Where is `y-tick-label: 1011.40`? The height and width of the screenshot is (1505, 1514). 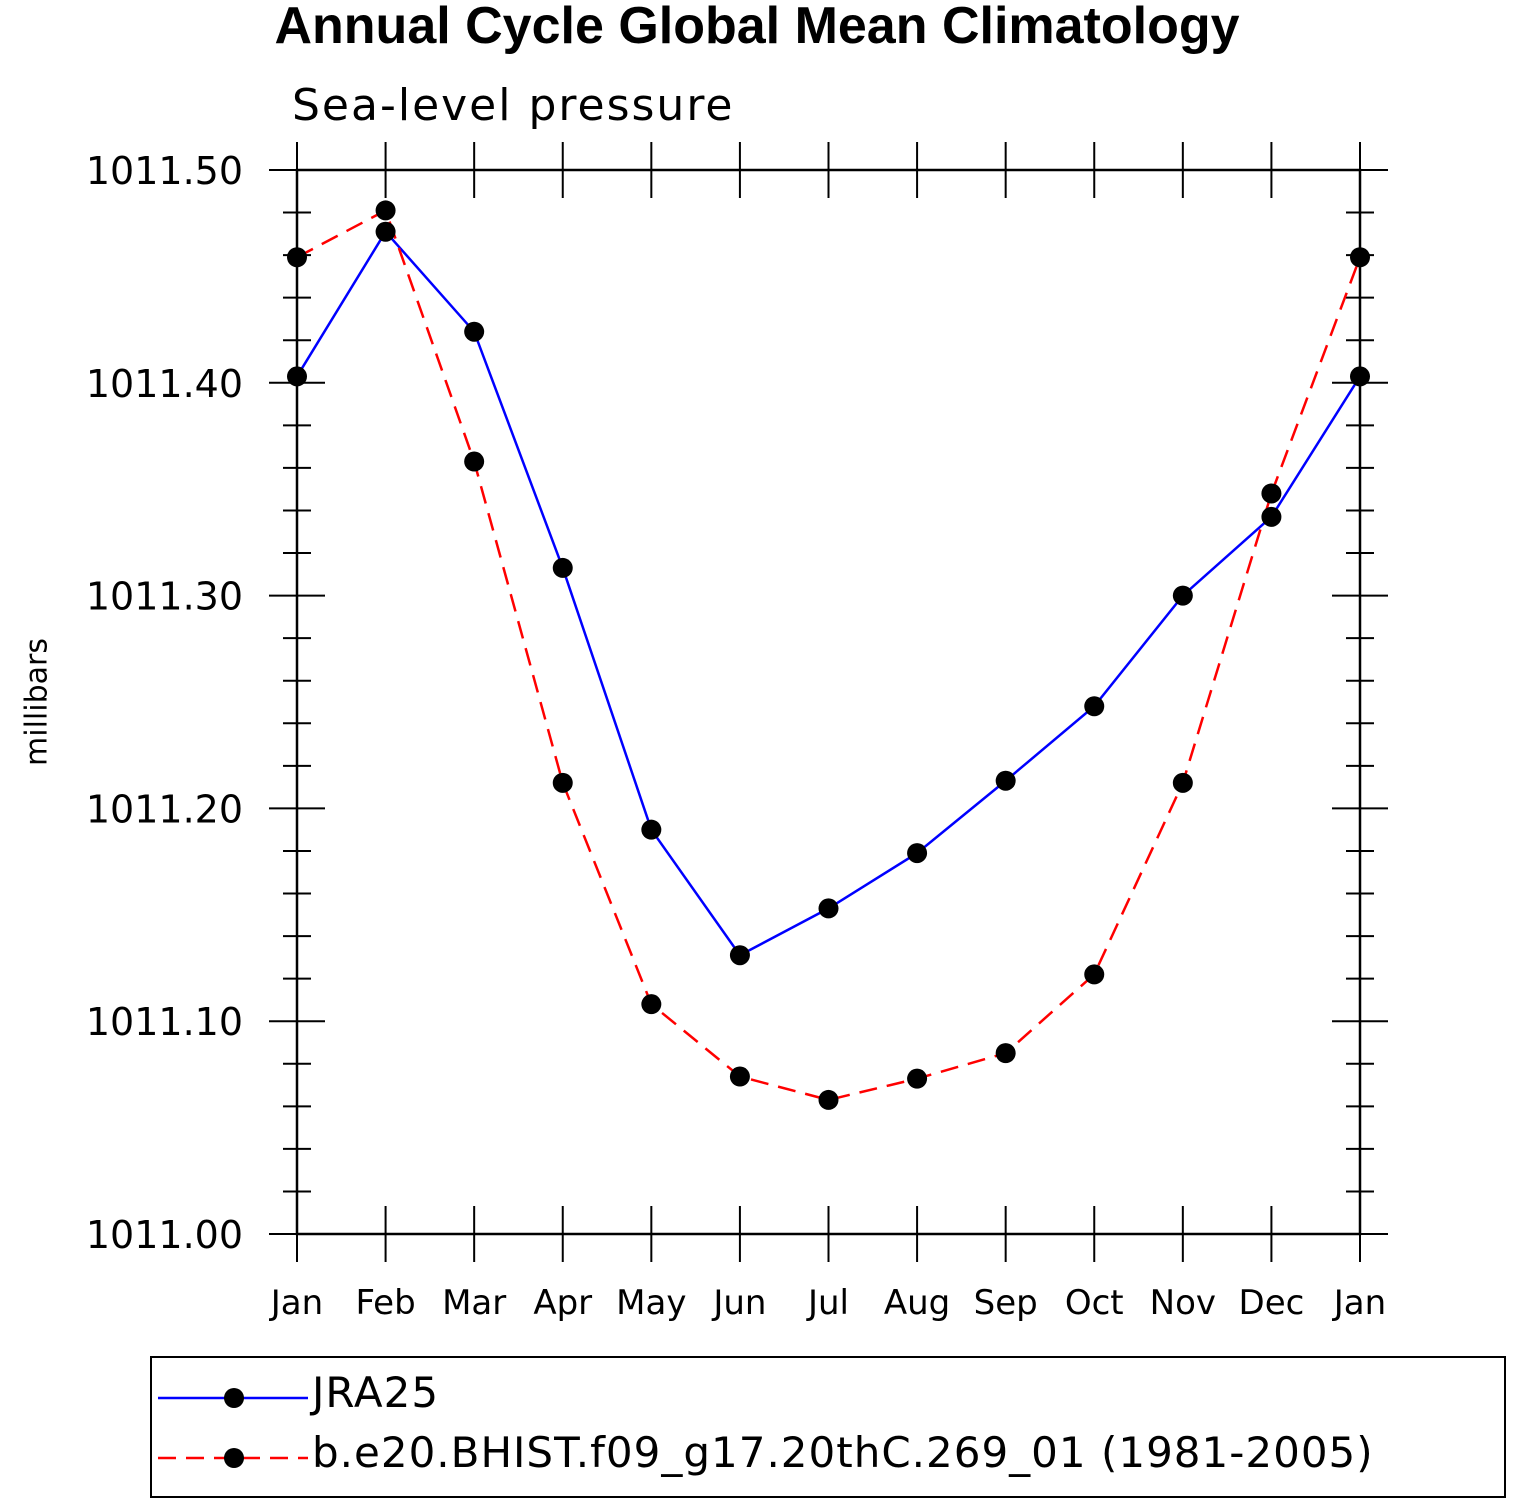 y-tick-label: 1011.40 is located at coordinates (164, 384).